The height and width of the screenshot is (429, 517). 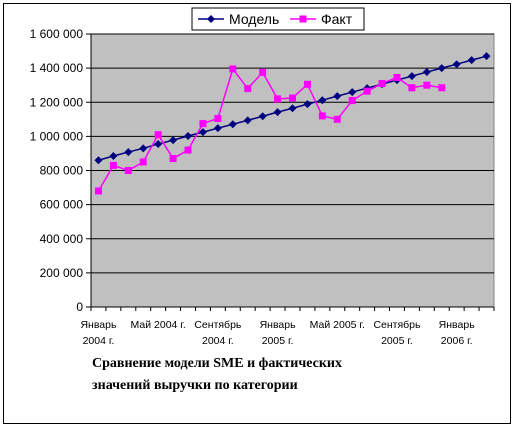 I want to click on y-tick-label: 600 000, so click(x=62, y=205).